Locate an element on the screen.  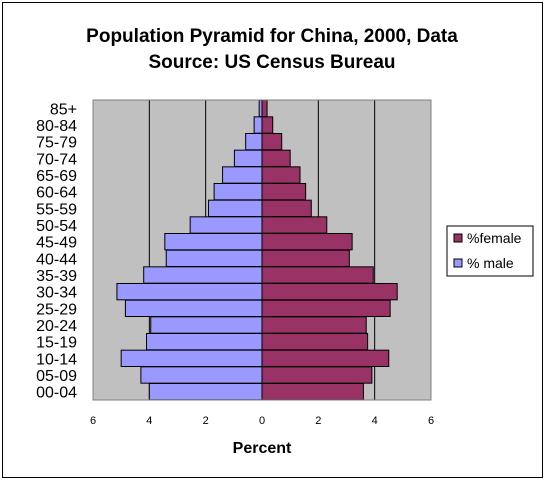
category-label: 15-19 is located at coordinates (56, 343).